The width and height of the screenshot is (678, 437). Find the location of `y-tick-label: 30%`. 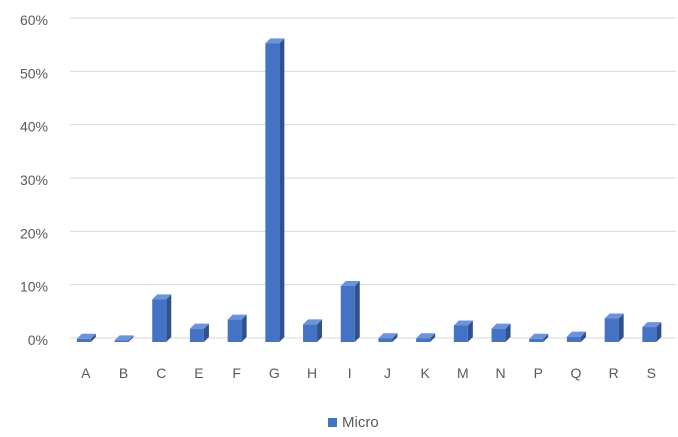

y-tick-label: 30% is located at coordinates (34, 180).